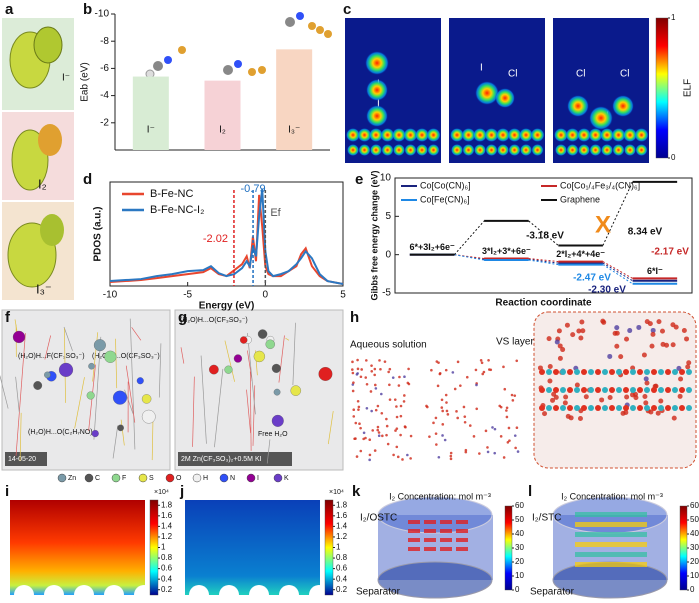  Describe the element at coordinates (543, 235) in the screenshot. I see `plot-frame` at that location.